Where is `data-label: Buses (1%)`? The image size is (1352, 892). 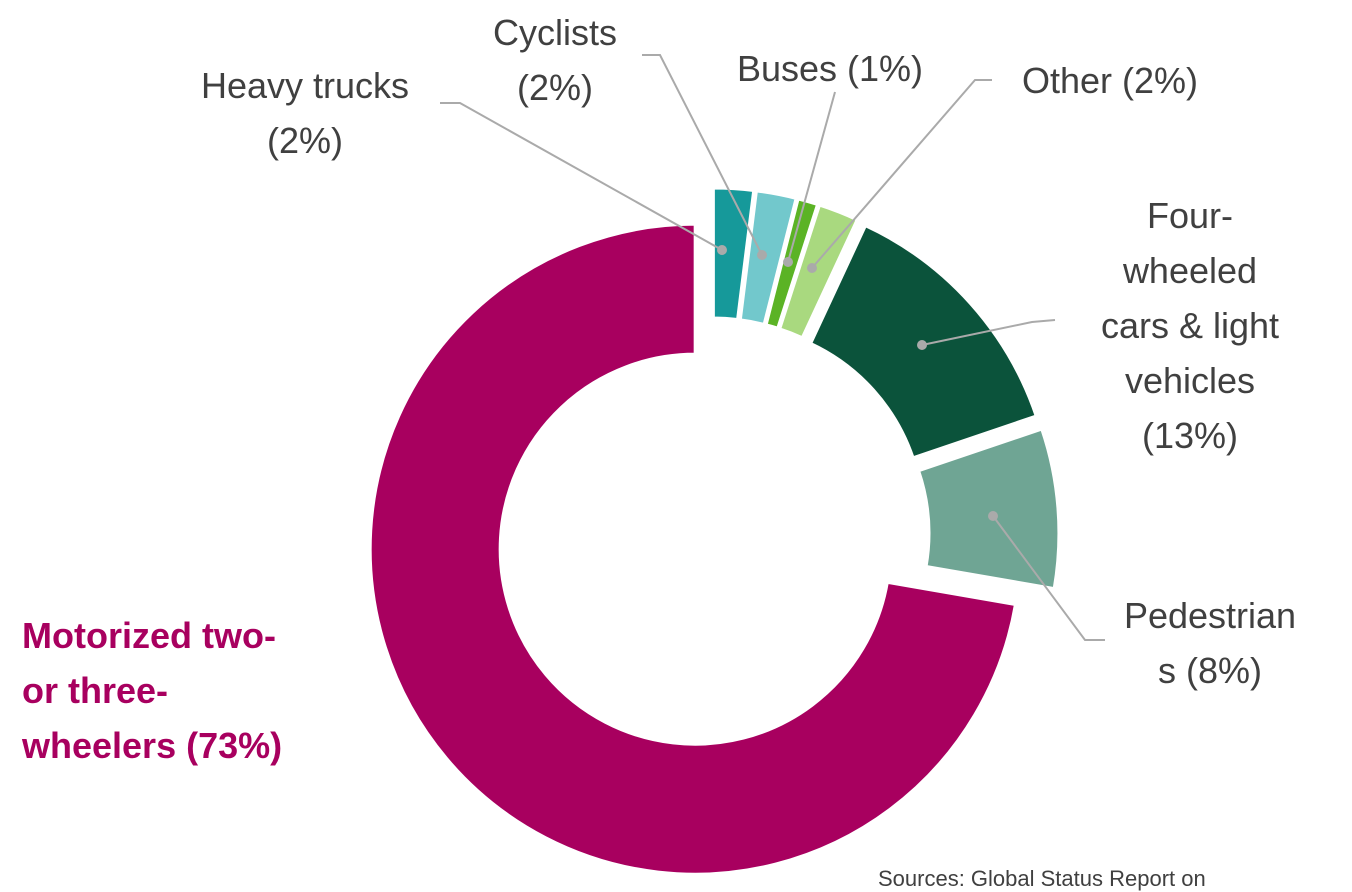 data-label: Buses (1%) is located at coordinates (830, 68).